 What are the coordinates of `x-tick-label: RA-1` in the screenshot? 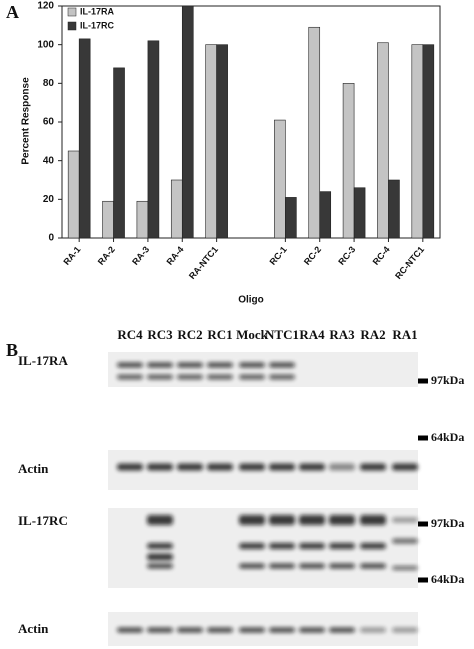 It's located at (71, 255).